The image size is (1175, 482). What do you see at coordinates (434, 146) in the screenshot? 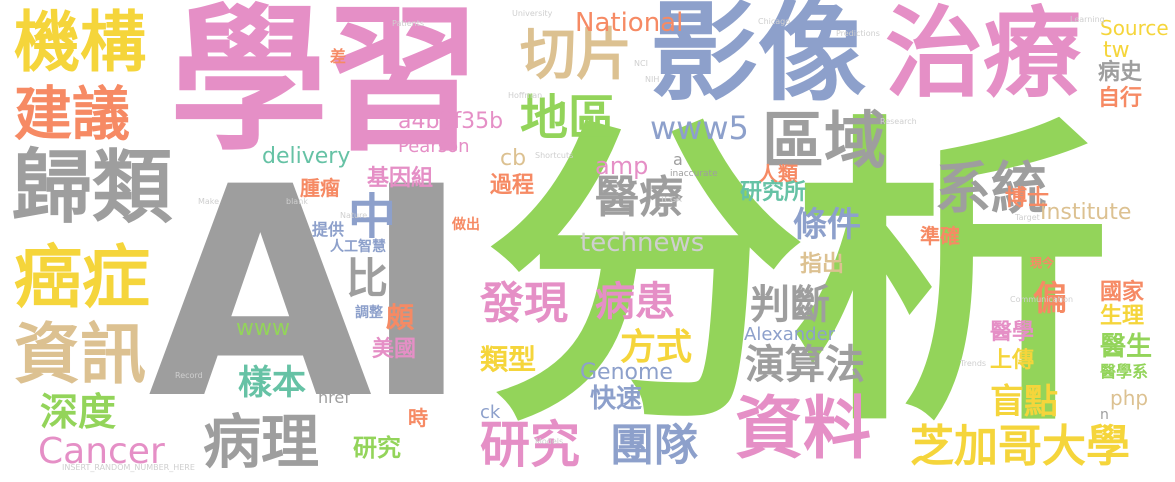
I see `word-pearson: Pearson` at bounding box center [434, 146].